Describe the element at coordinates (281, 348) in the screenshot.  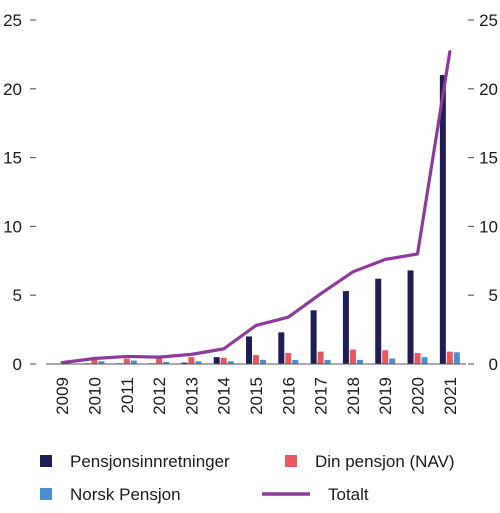
I see `bar-pensjonsinnretninger-2016` at that location.